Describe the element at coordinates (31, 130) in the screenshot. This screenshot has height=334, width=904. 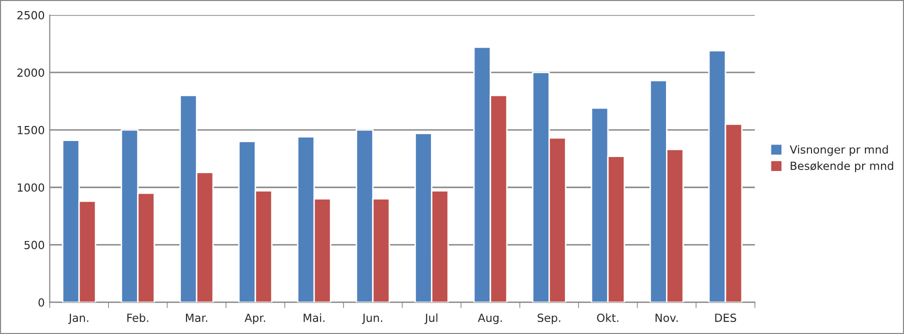
I see `y-tick-label: 1500` at that location.